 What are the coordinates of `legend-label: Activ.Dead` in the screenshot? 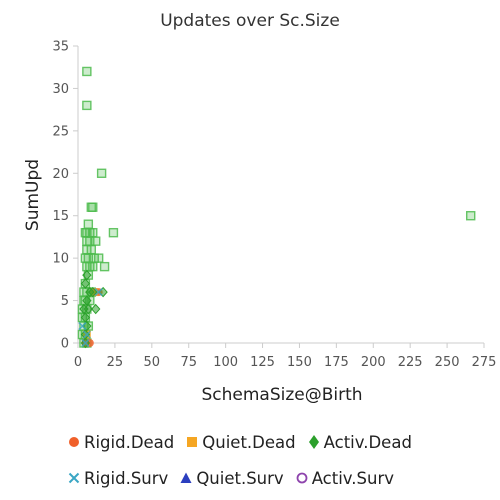 It's located at (367, 442).